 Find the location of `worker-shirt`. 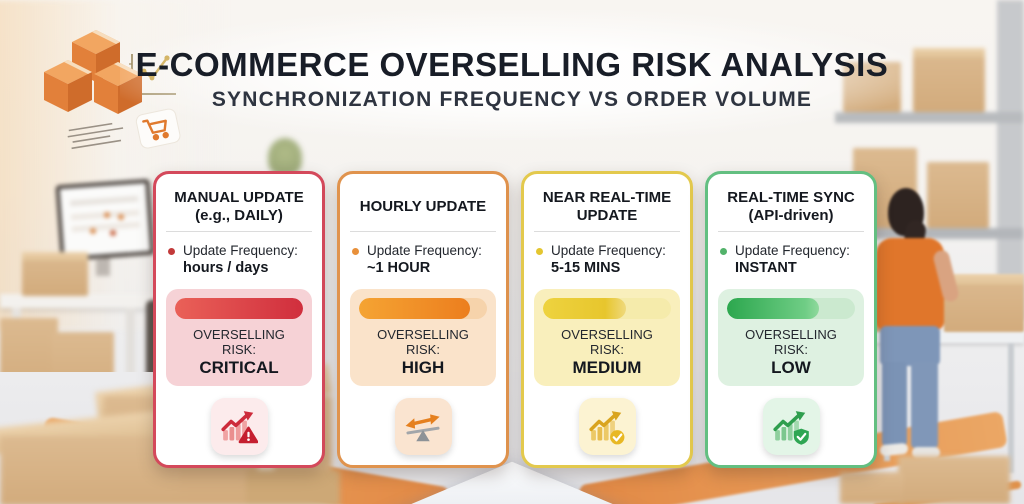

worker-shirt is located at coordinates (910, 284).